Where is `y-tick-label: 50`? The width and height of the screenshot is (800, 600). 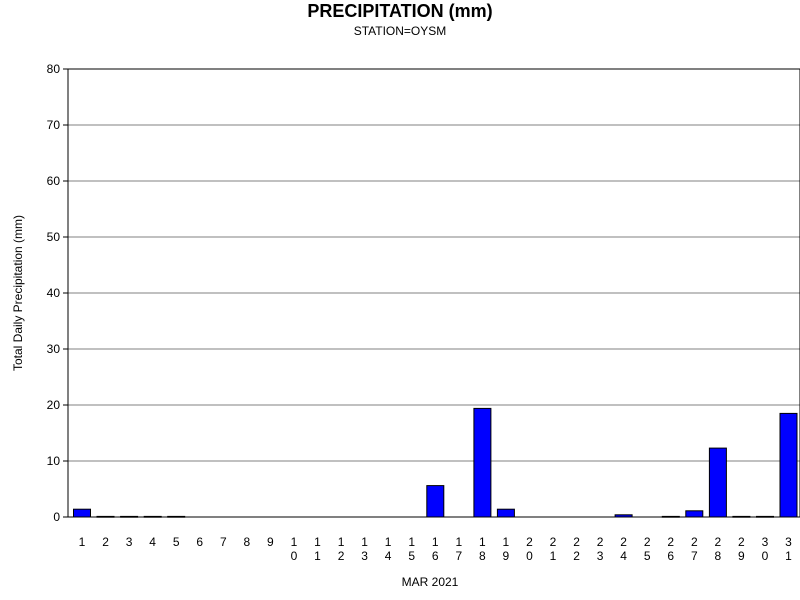
y-tick-label: 50 is located at coordinates (54, 237).